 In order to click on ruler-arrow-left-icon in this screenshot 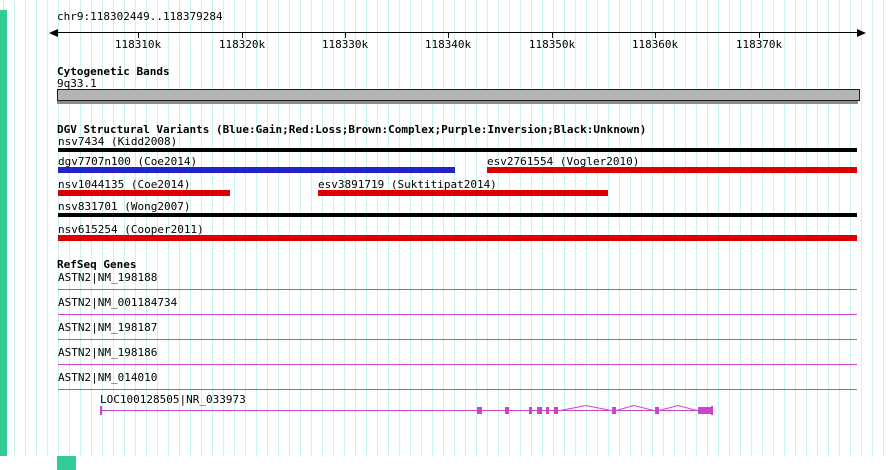, I will do `click(53, 33)`.